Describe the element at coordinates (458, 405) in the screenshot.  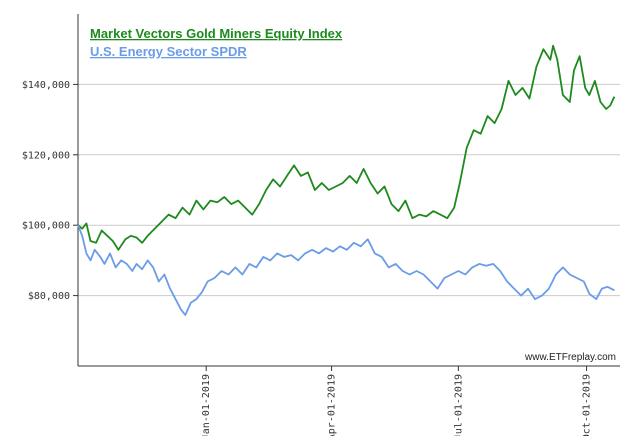
I see `x-tick-label: Jul-01-2019` at that location.